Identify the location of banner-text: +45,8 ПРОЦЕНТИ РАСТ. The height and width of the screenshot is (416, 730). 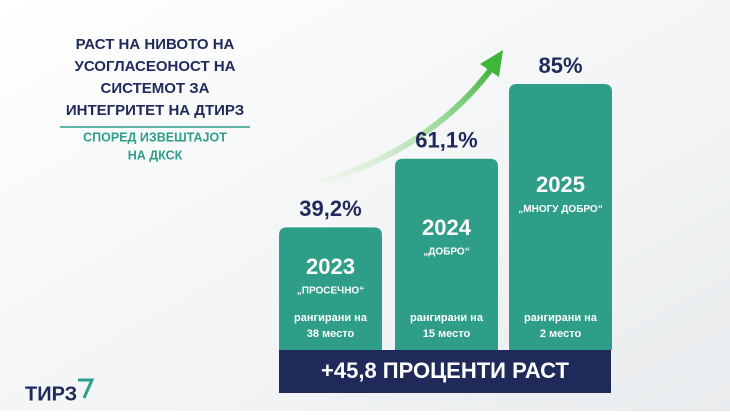
(445, 370).